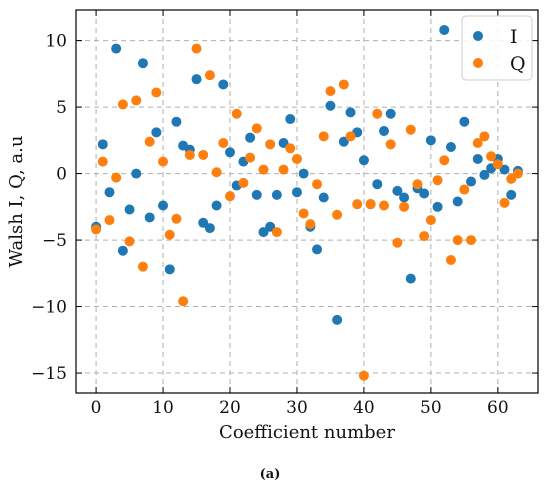  Describe the element at coordinates (307, 432) in the screenshot. I see `x-axis-label: Coefficient number` at that location.